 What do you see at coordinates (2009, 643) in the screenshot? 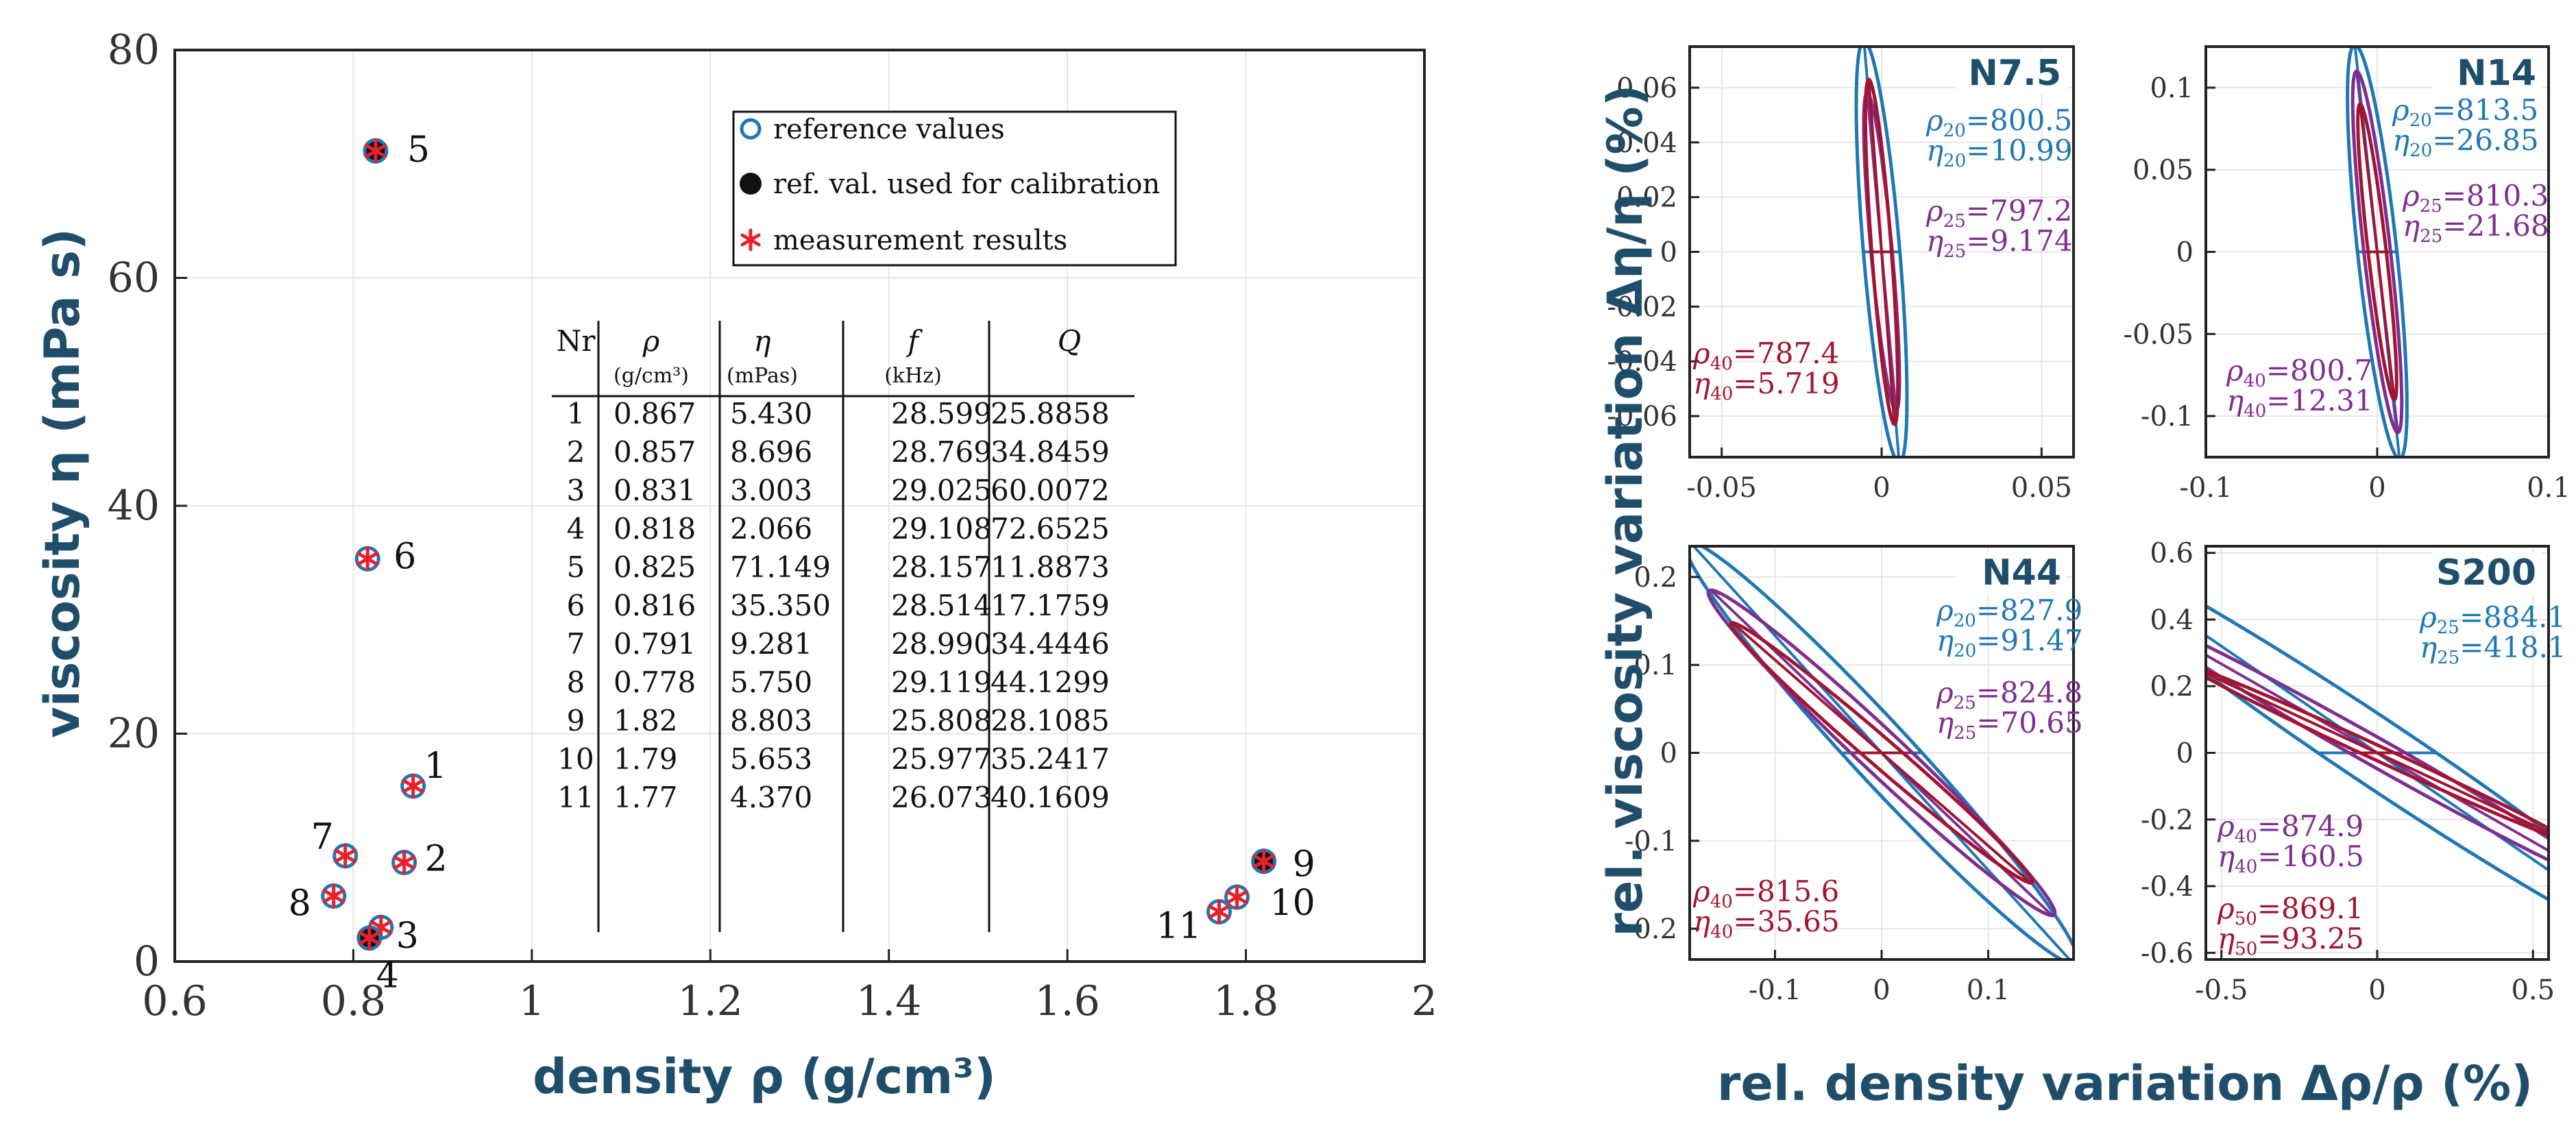
I see `annotation-eta-20: η20=91.47` at bounding box center [2009, 643].